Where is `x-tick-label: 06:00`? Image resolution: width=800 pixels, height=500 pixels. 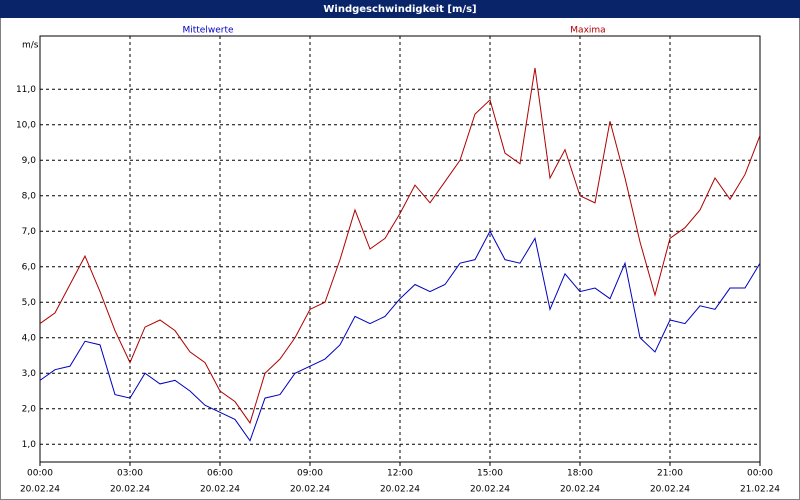 x-tick-label: 06:00 is located at coordinates (220, 474).